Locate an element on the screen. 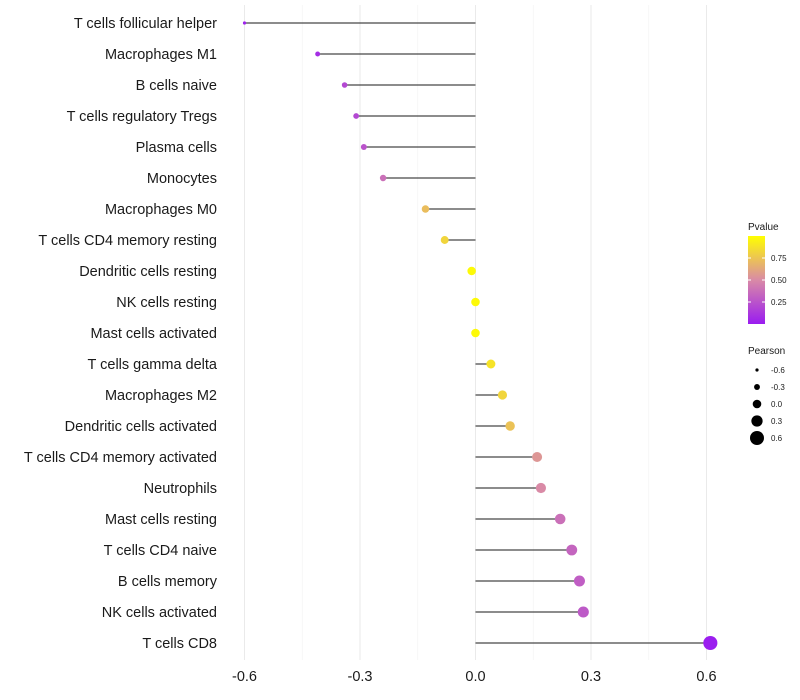 Image resolution: width=800 pixels, height=700 pixels. x-axis-tick-labels: -0.6 -0.3 0.0 0.3 0.6 is located at coordinates (474, 677).